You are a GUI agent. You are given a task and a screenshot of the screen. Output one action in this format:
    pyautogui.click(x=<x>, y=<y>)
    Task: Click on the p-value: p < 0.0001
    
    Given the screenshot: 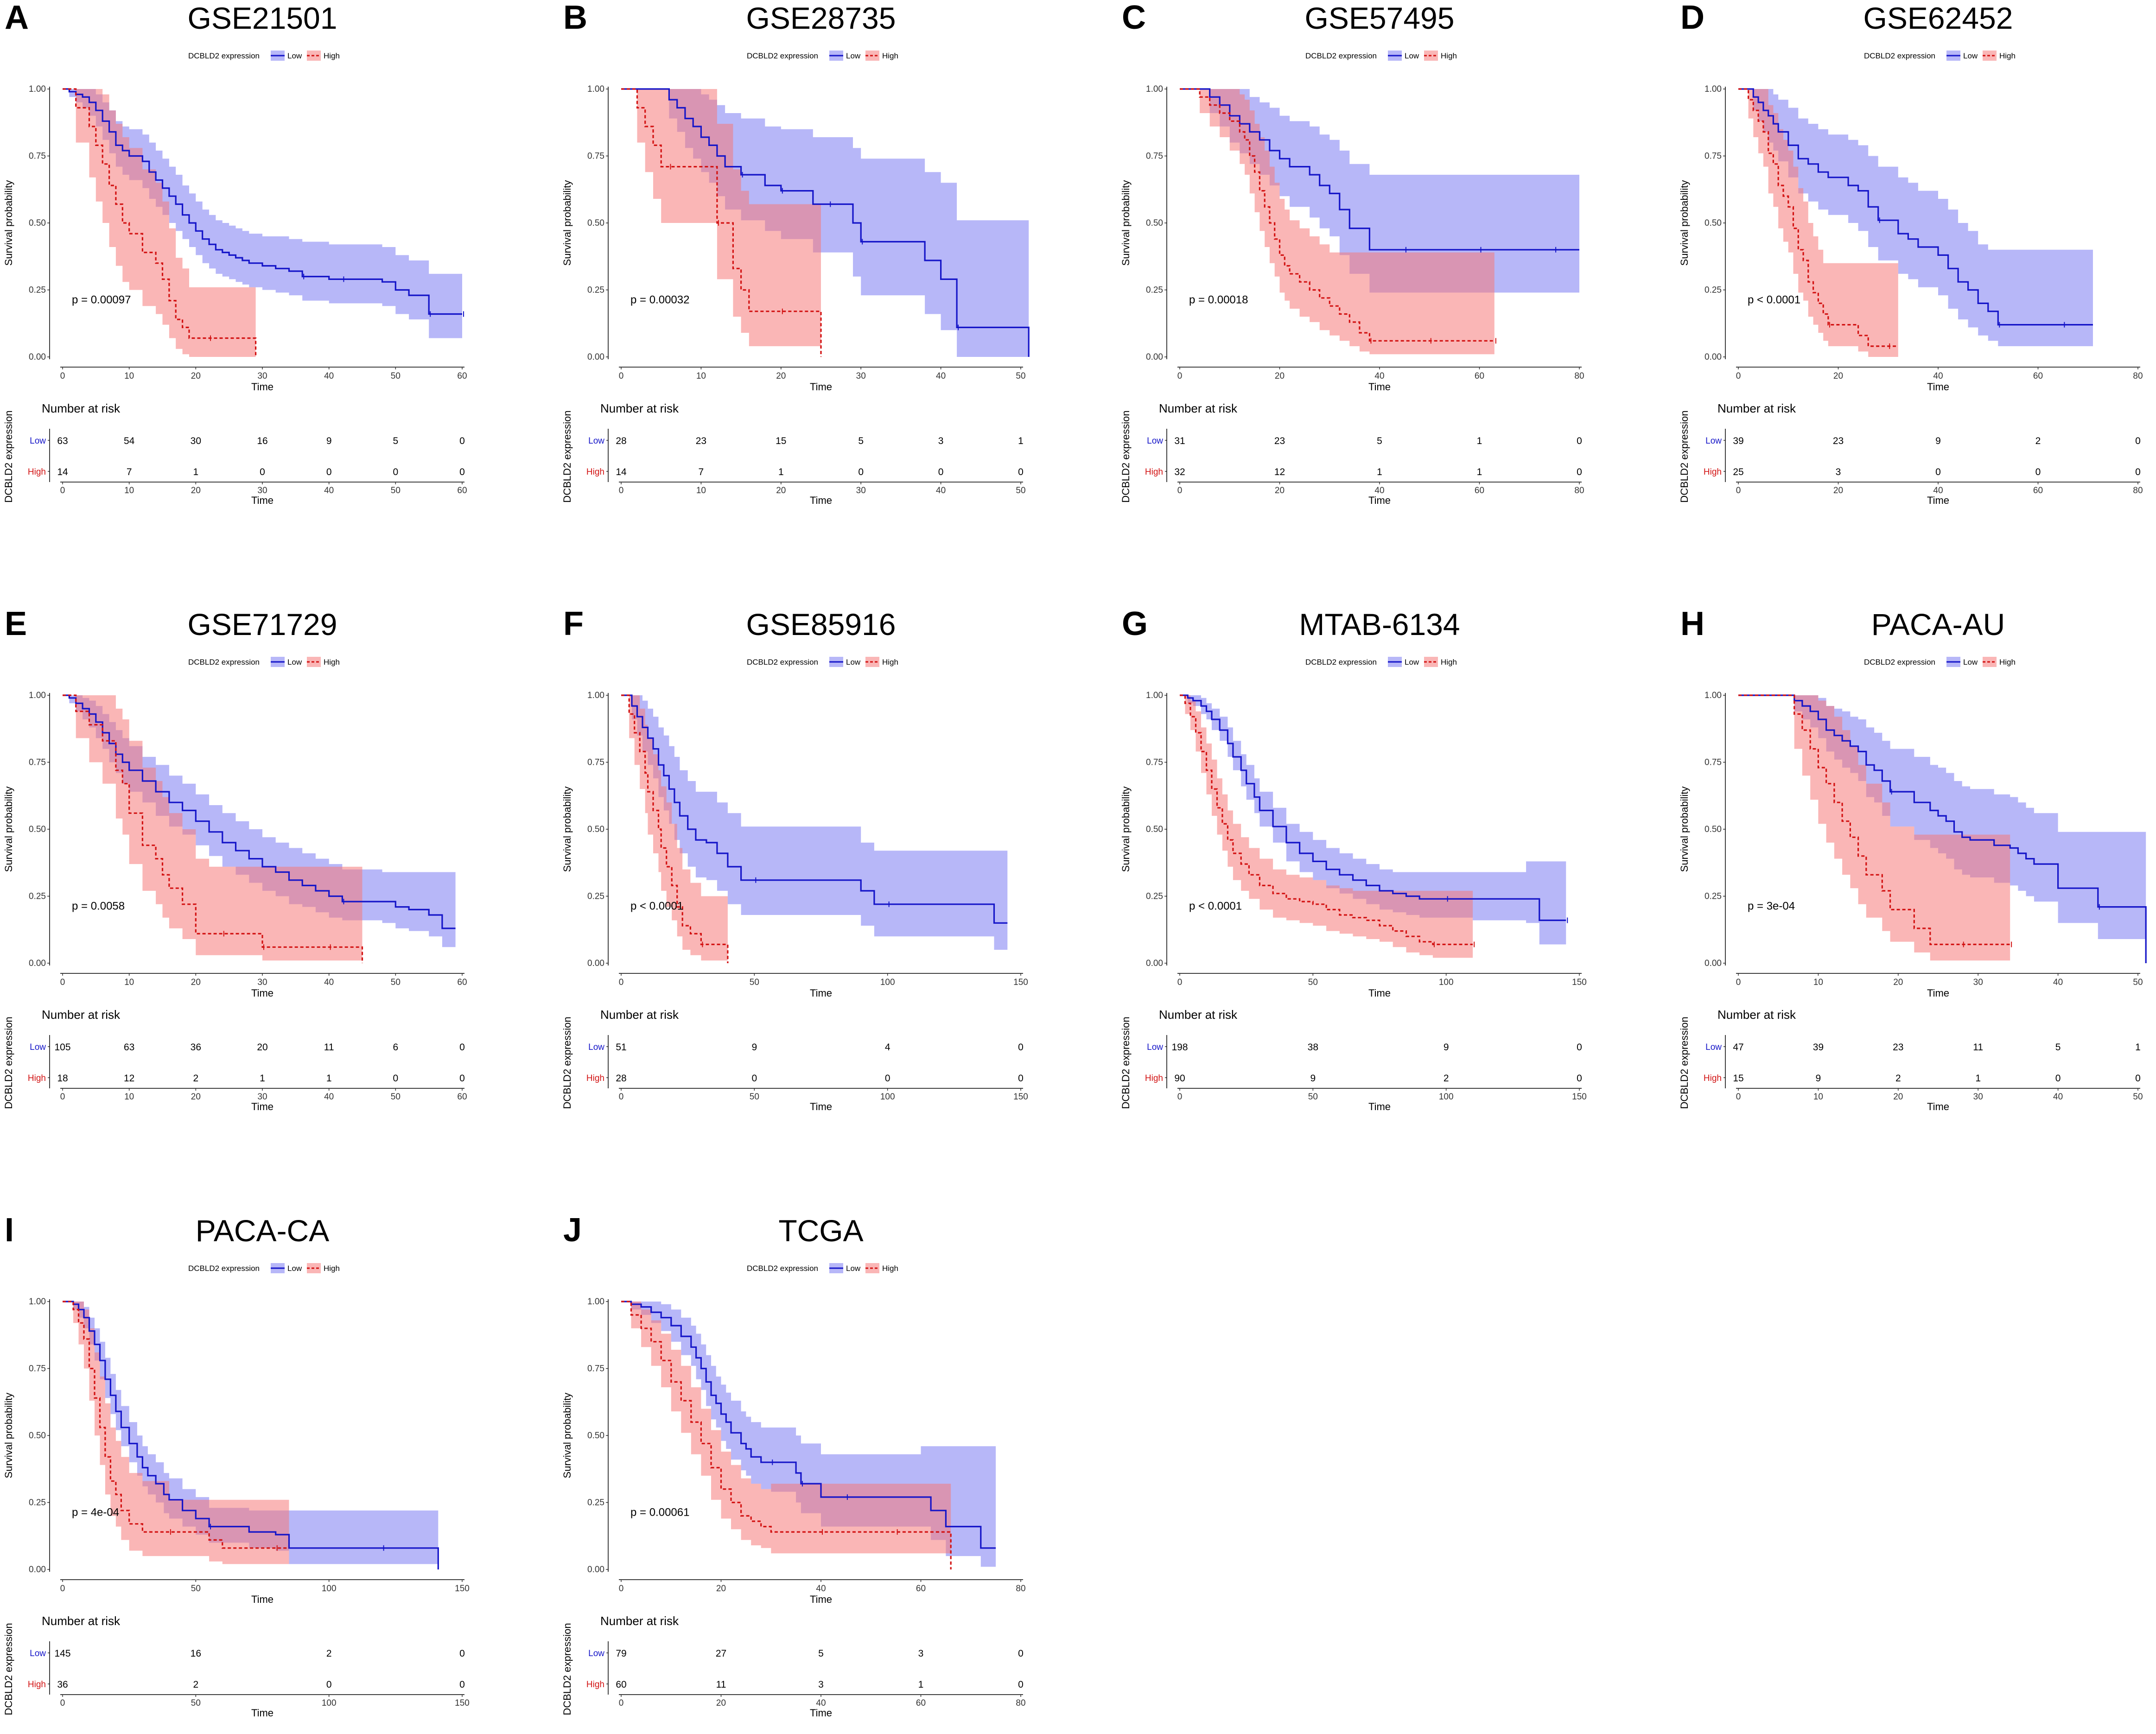 What is the action you would take?
    pyautogui.click(x=656, y=906)
    